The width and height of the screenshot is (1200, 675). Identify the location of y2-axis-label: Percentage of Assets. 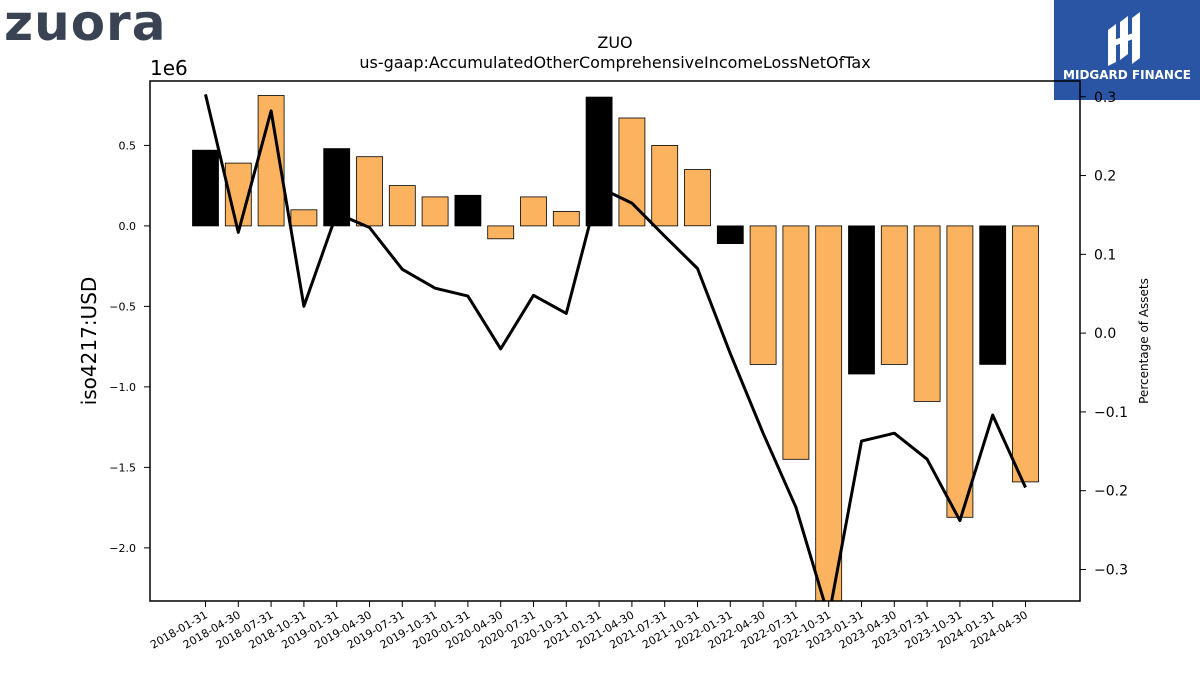
(1144, 341).